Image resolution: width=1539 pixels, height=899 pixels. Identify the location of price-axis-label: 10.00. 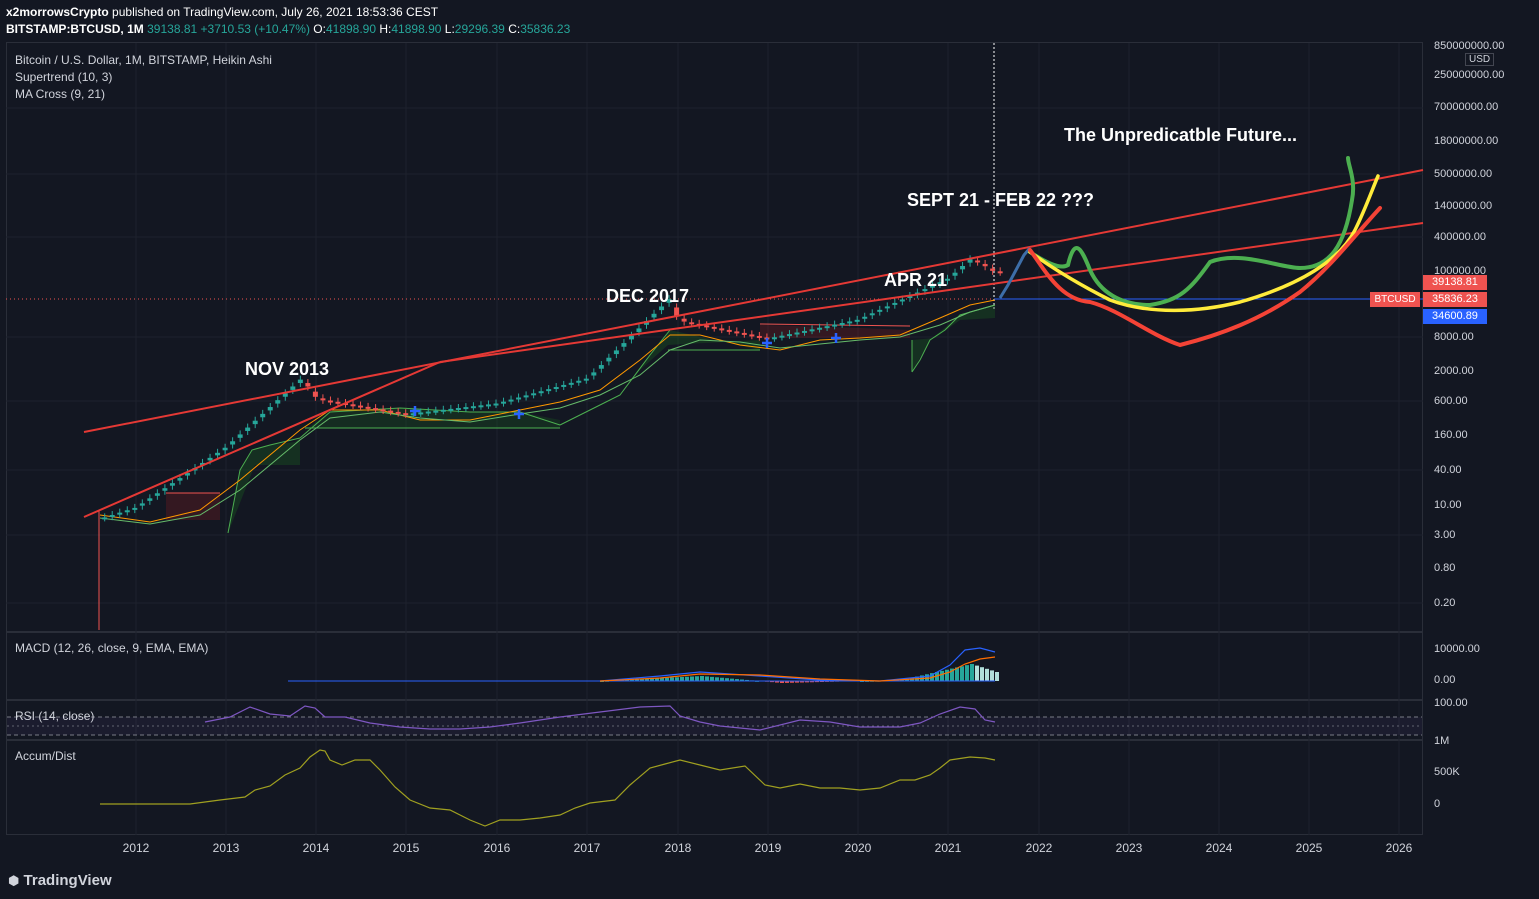
(1448, 505).